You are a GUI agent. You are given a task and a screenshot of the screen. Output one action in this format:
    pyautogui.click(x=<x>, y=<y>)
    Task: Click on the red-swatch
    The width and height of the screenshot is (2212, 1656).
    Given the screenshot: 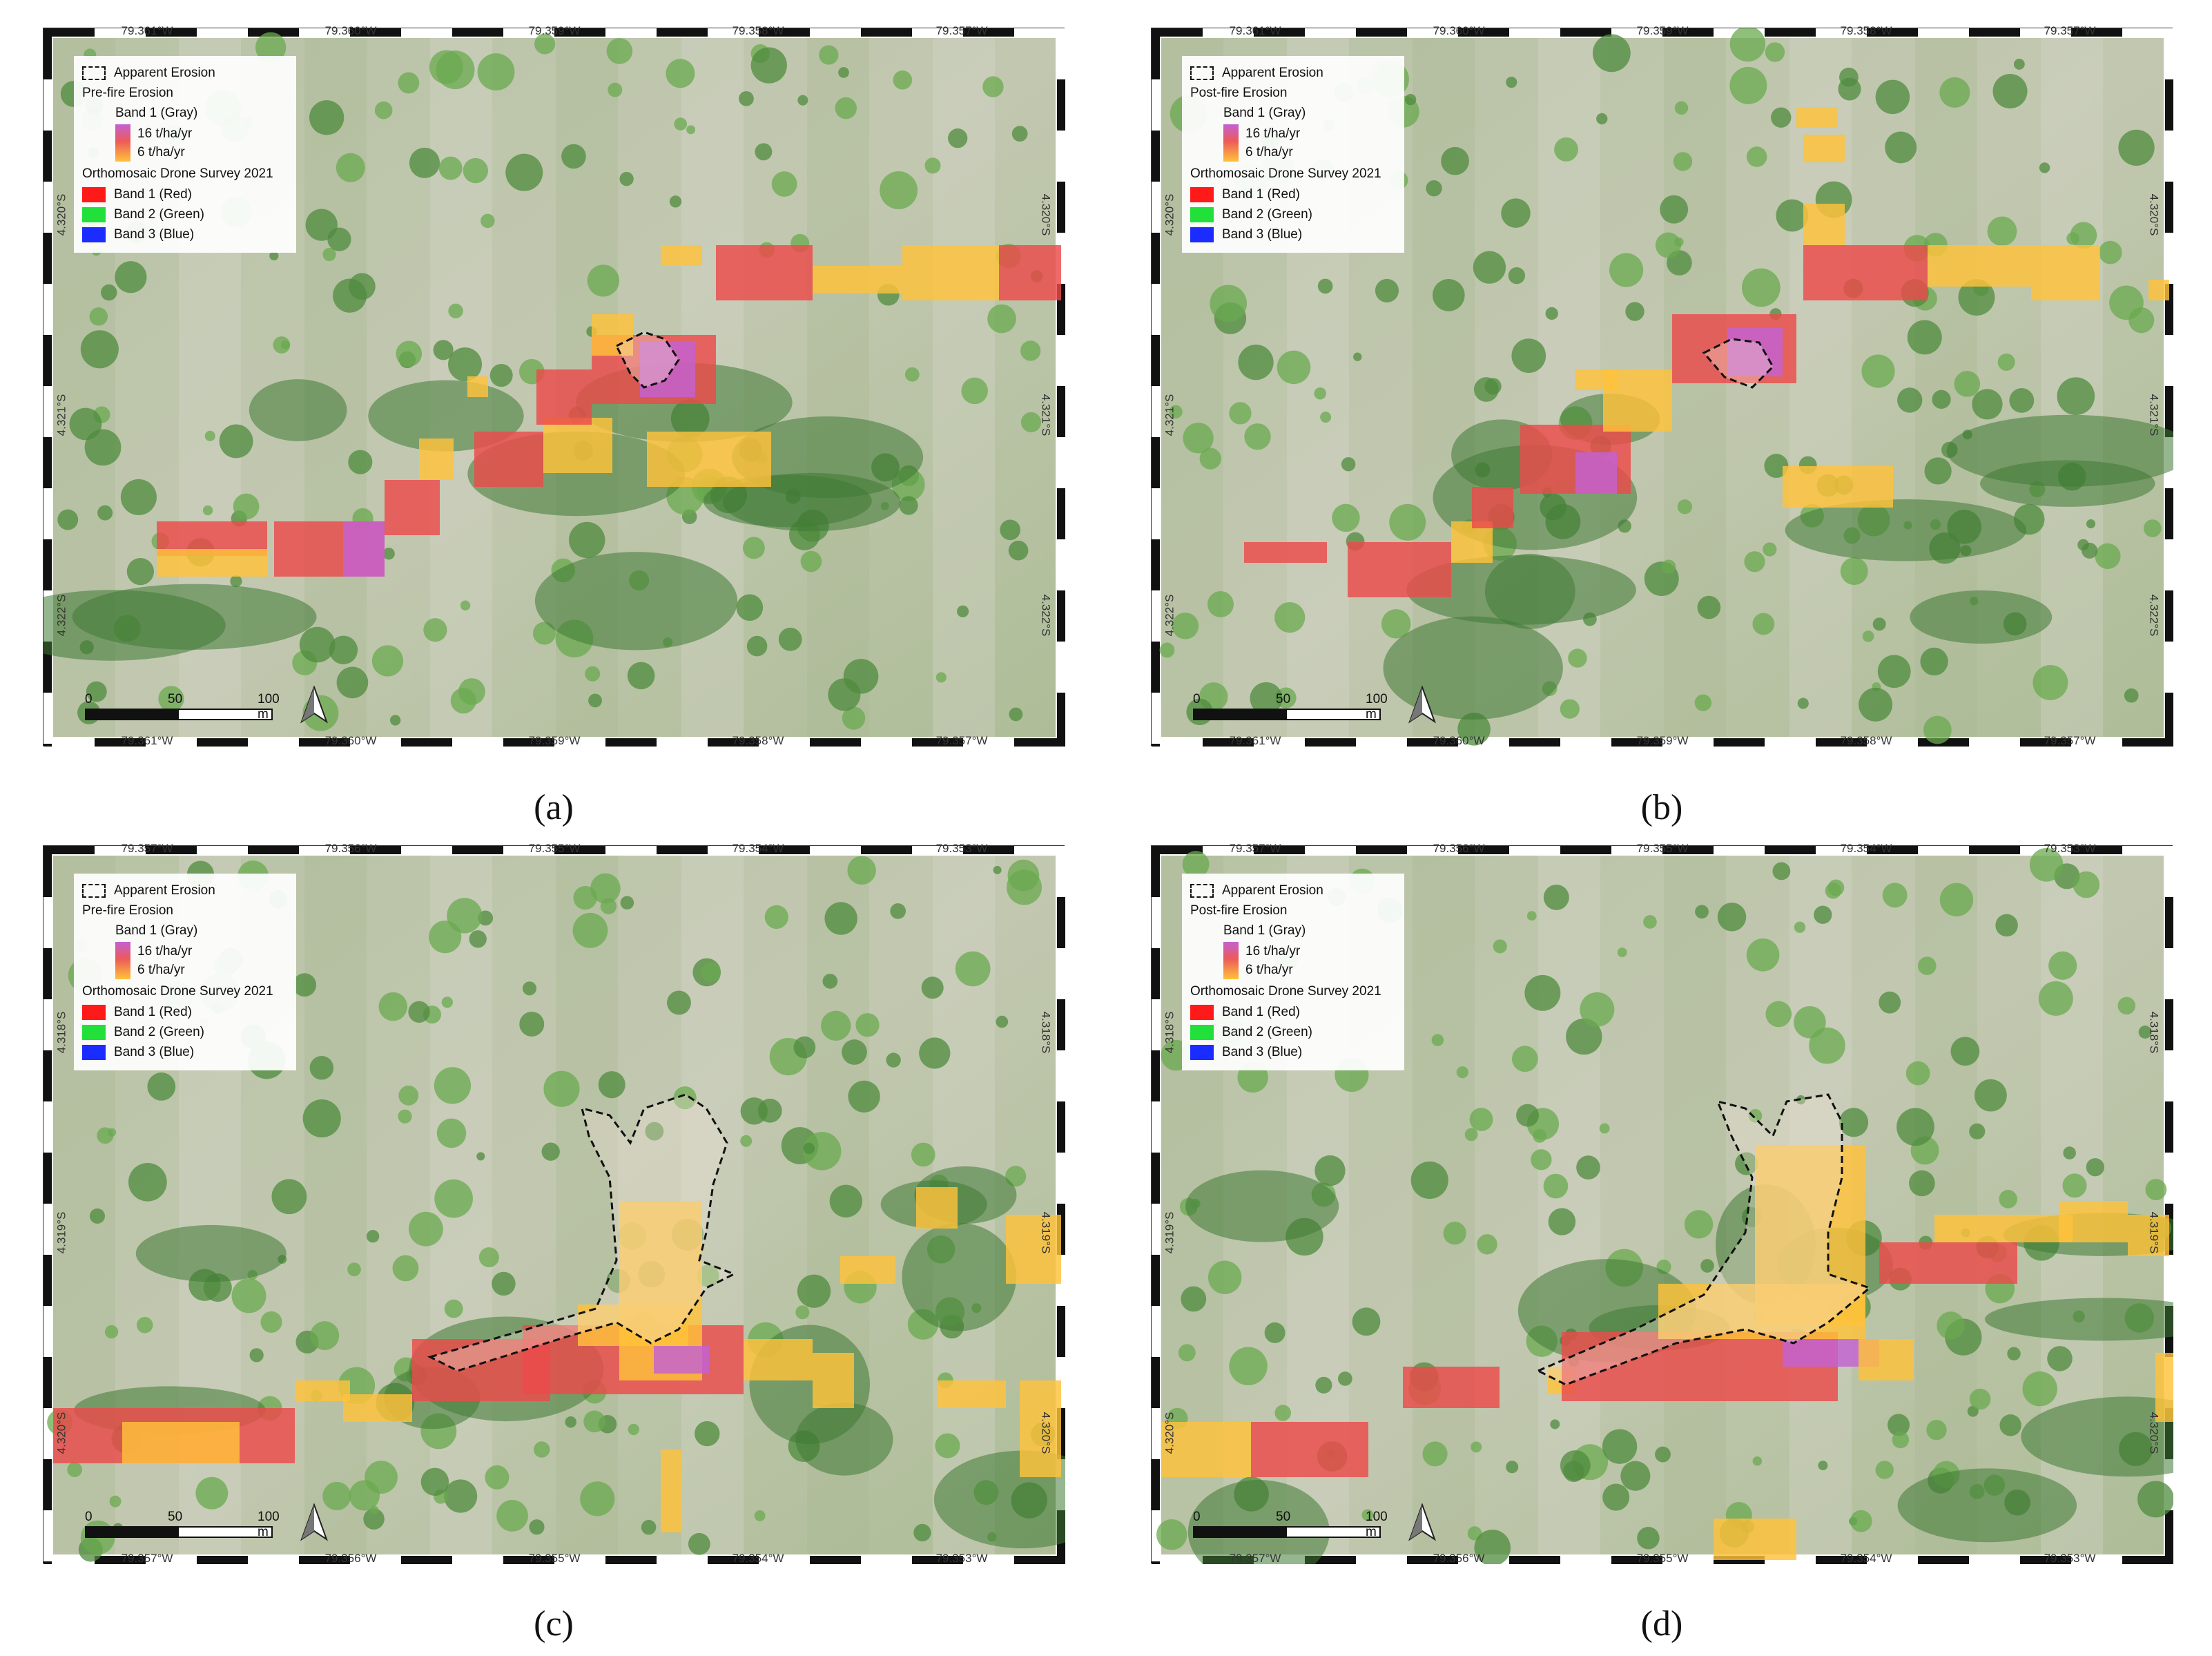 What is the action you would take?
    pyautogui.click(x=1202, y=194)
    